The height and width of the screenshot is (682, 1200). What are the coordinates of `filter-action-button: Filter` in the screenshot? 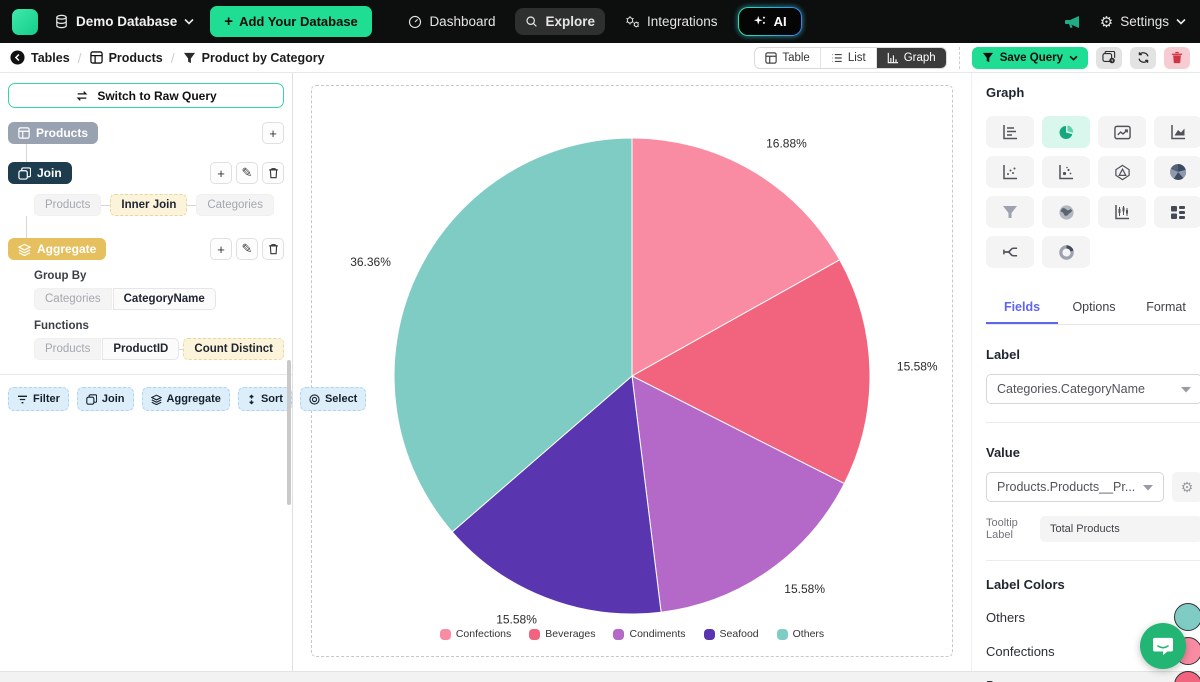 It's located at (38, 399).